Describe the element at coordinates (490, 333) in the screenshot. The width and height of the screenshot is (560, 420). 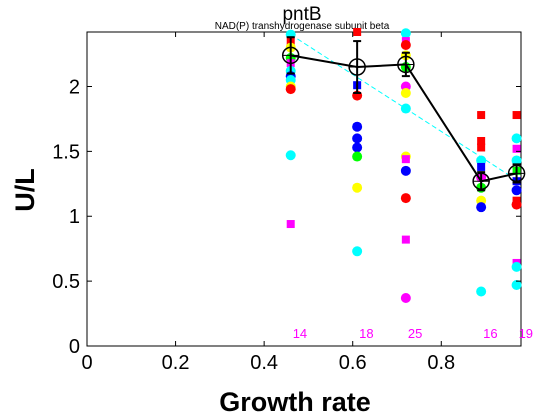
I see `count-label: 16` at that location.